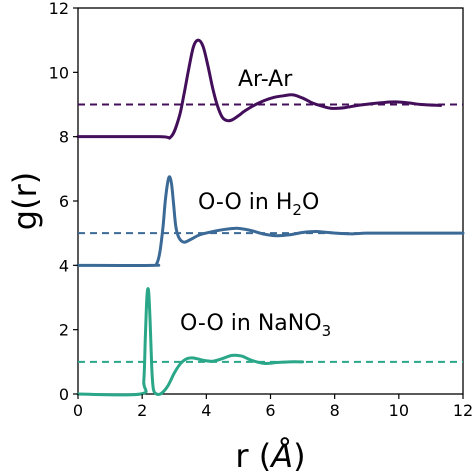 This screenshot has height=475, width=474. I want to click on x-tick-label: 6, so click(270, 410).